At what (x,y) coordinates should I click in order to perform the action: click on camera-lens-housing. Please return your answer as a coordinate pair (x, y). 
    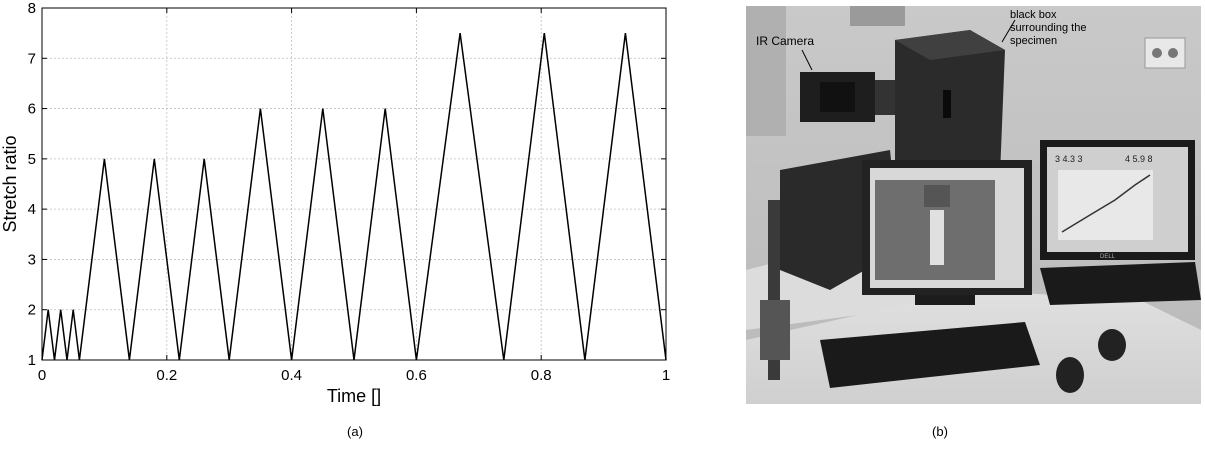
    Looking at the image, I should click on (837, 97).